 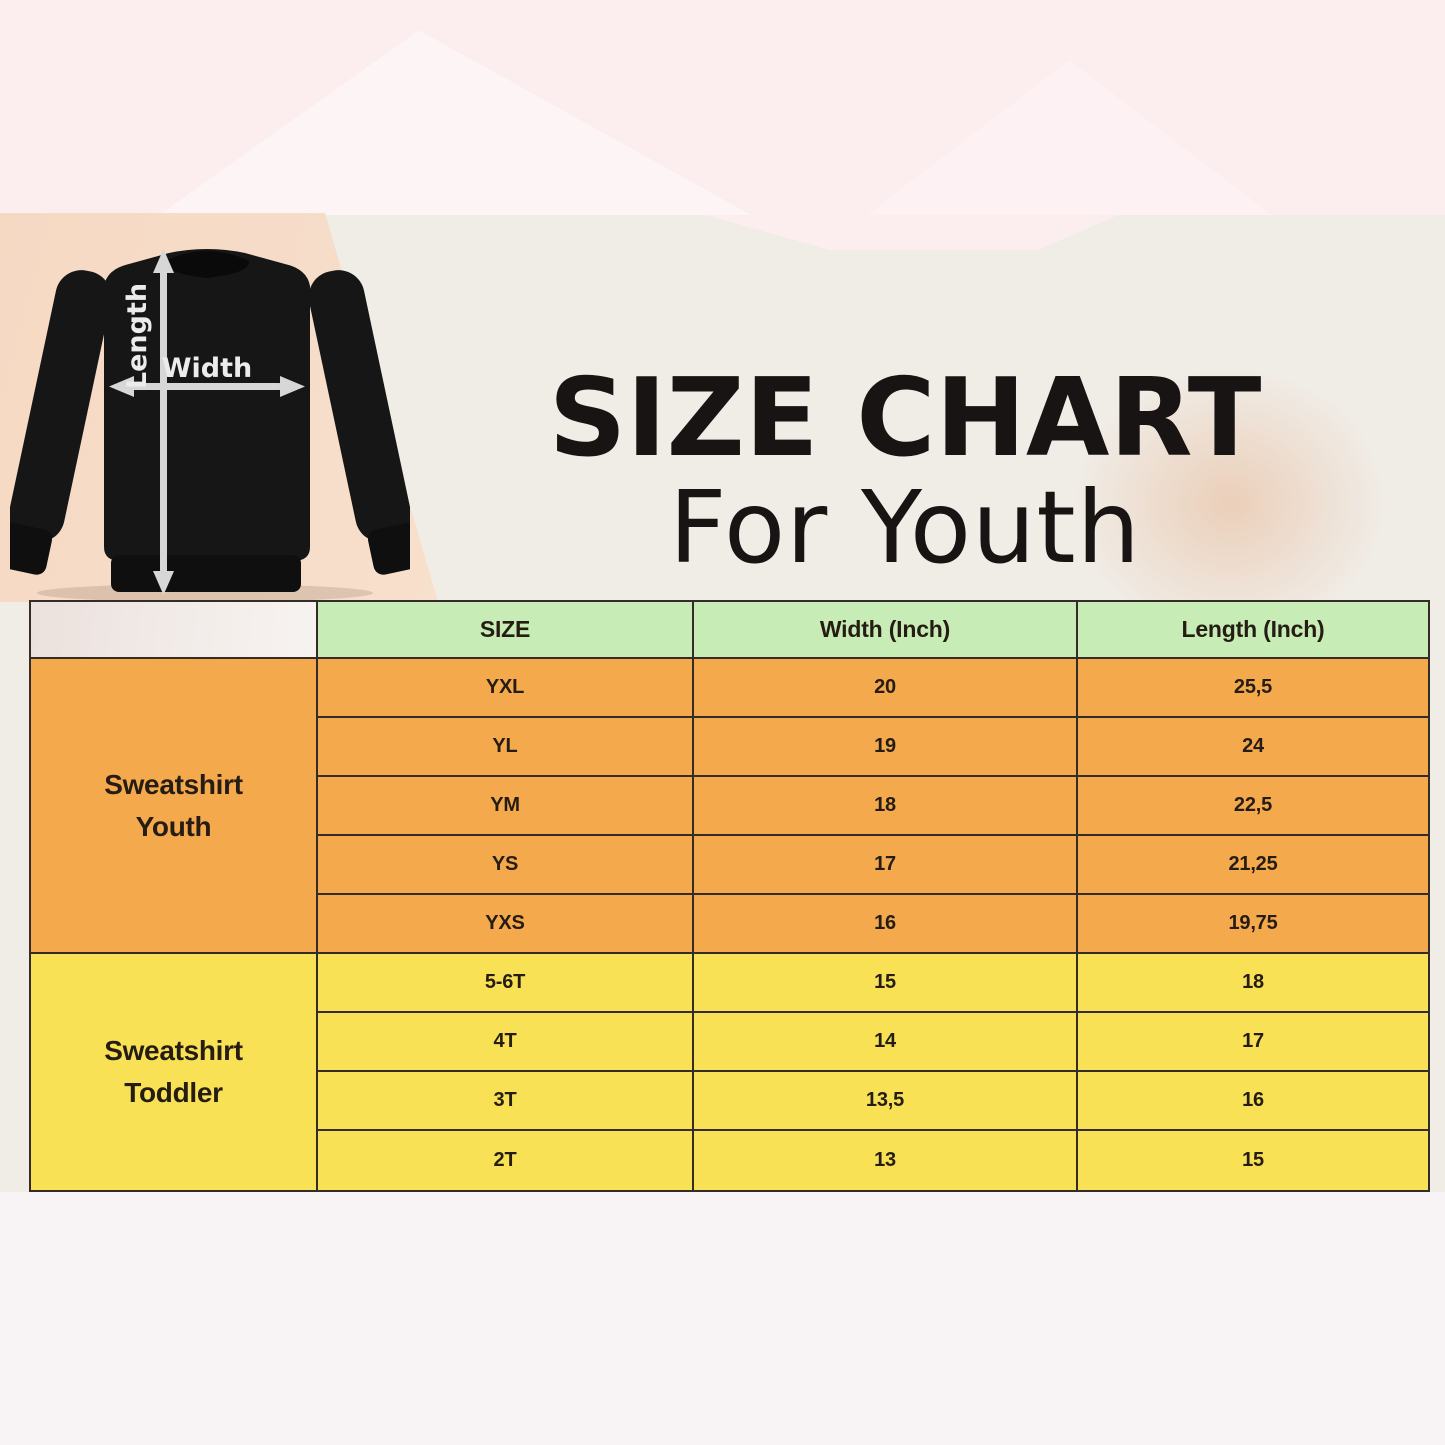 I want to click on size-cell: YXL, so click(x=506, y=688).